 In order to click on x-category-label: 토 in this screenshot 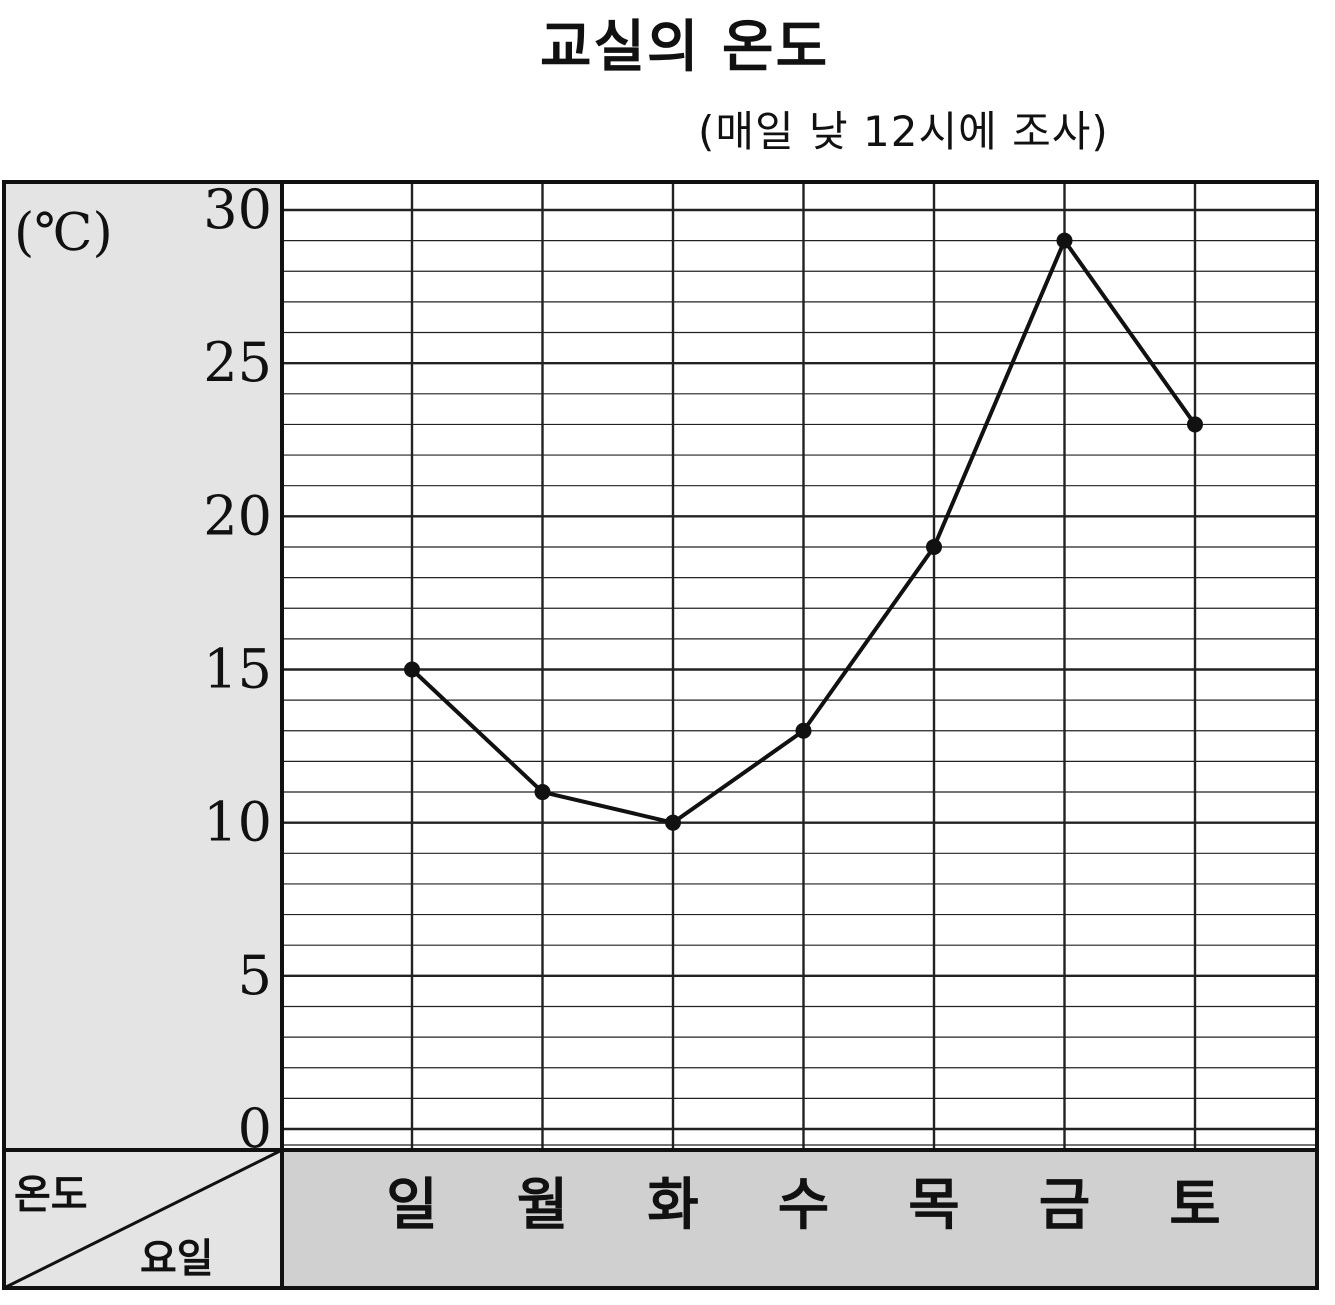, I will do `click(1195, 1205)`.